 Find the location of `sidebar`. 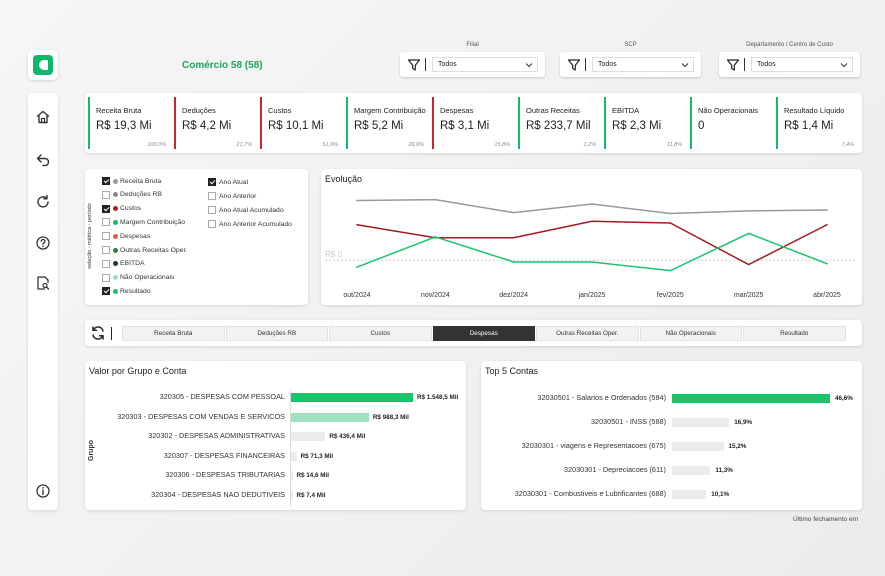

sidebar is located at coordinates (43, 301).